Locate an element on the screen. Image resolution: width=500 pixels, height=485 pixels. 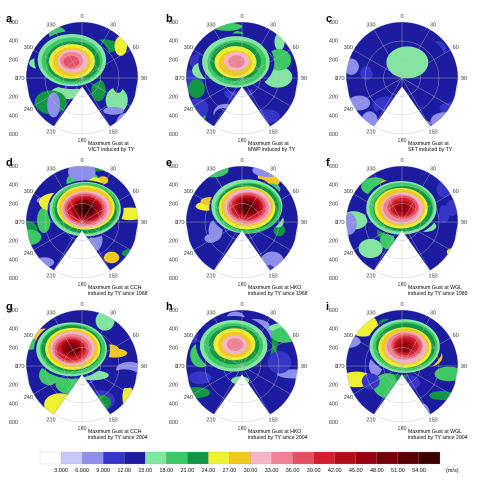
polar-grid-f is located at coordinates (402, 222).